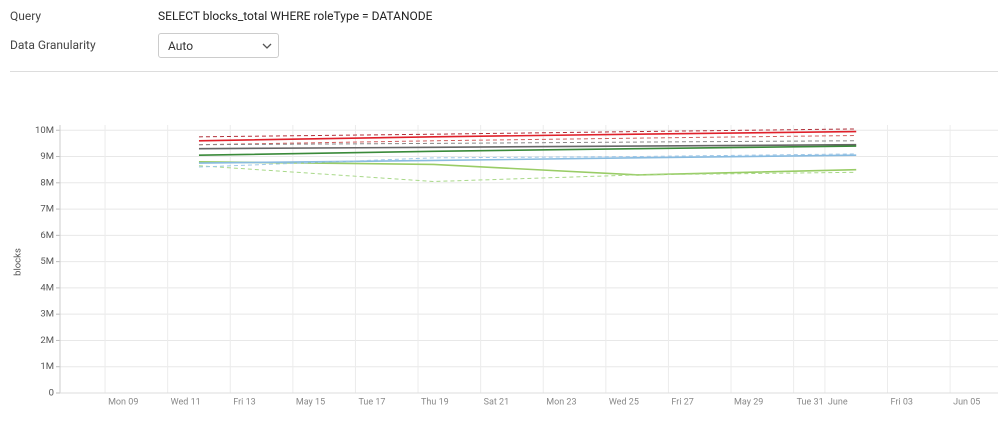  I want to click on y-tick-label: 3M, so click(47, 314).